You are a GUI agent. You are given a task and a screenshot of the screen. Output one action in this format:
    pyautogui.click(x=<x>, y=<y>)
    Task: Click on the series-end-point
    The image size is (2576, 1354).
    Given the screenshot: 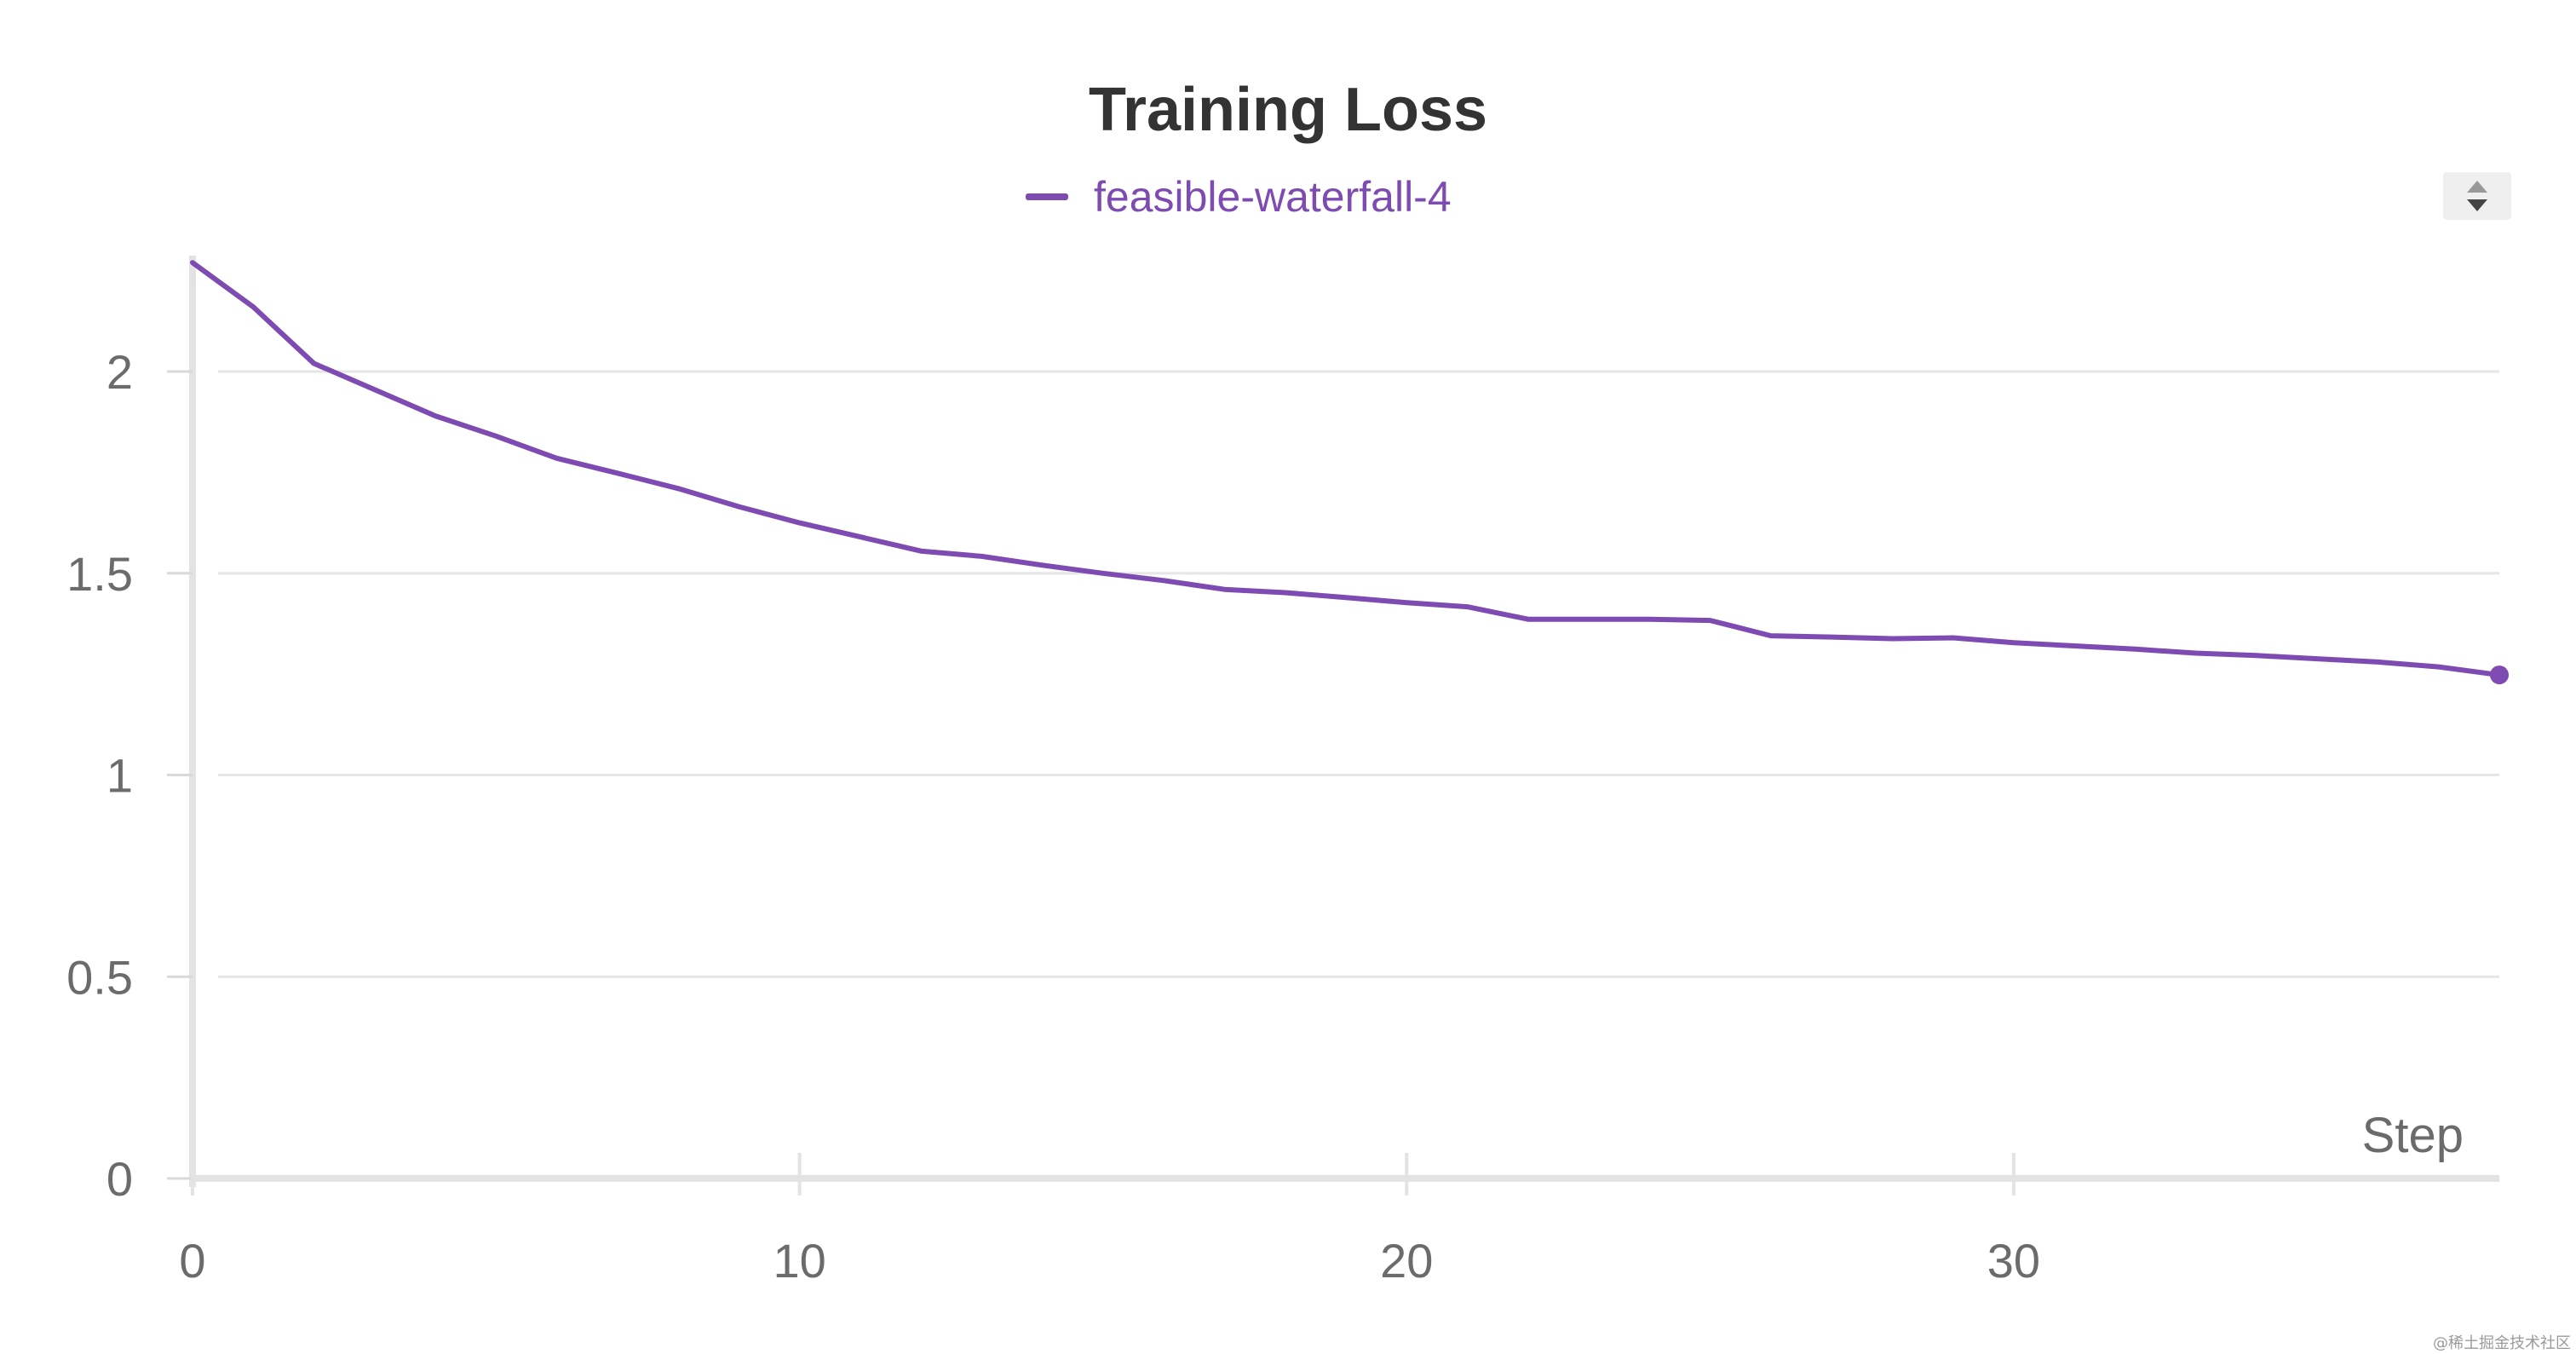 What is the action you would take?
    pyautogui.click(x=2500, y=675)
    